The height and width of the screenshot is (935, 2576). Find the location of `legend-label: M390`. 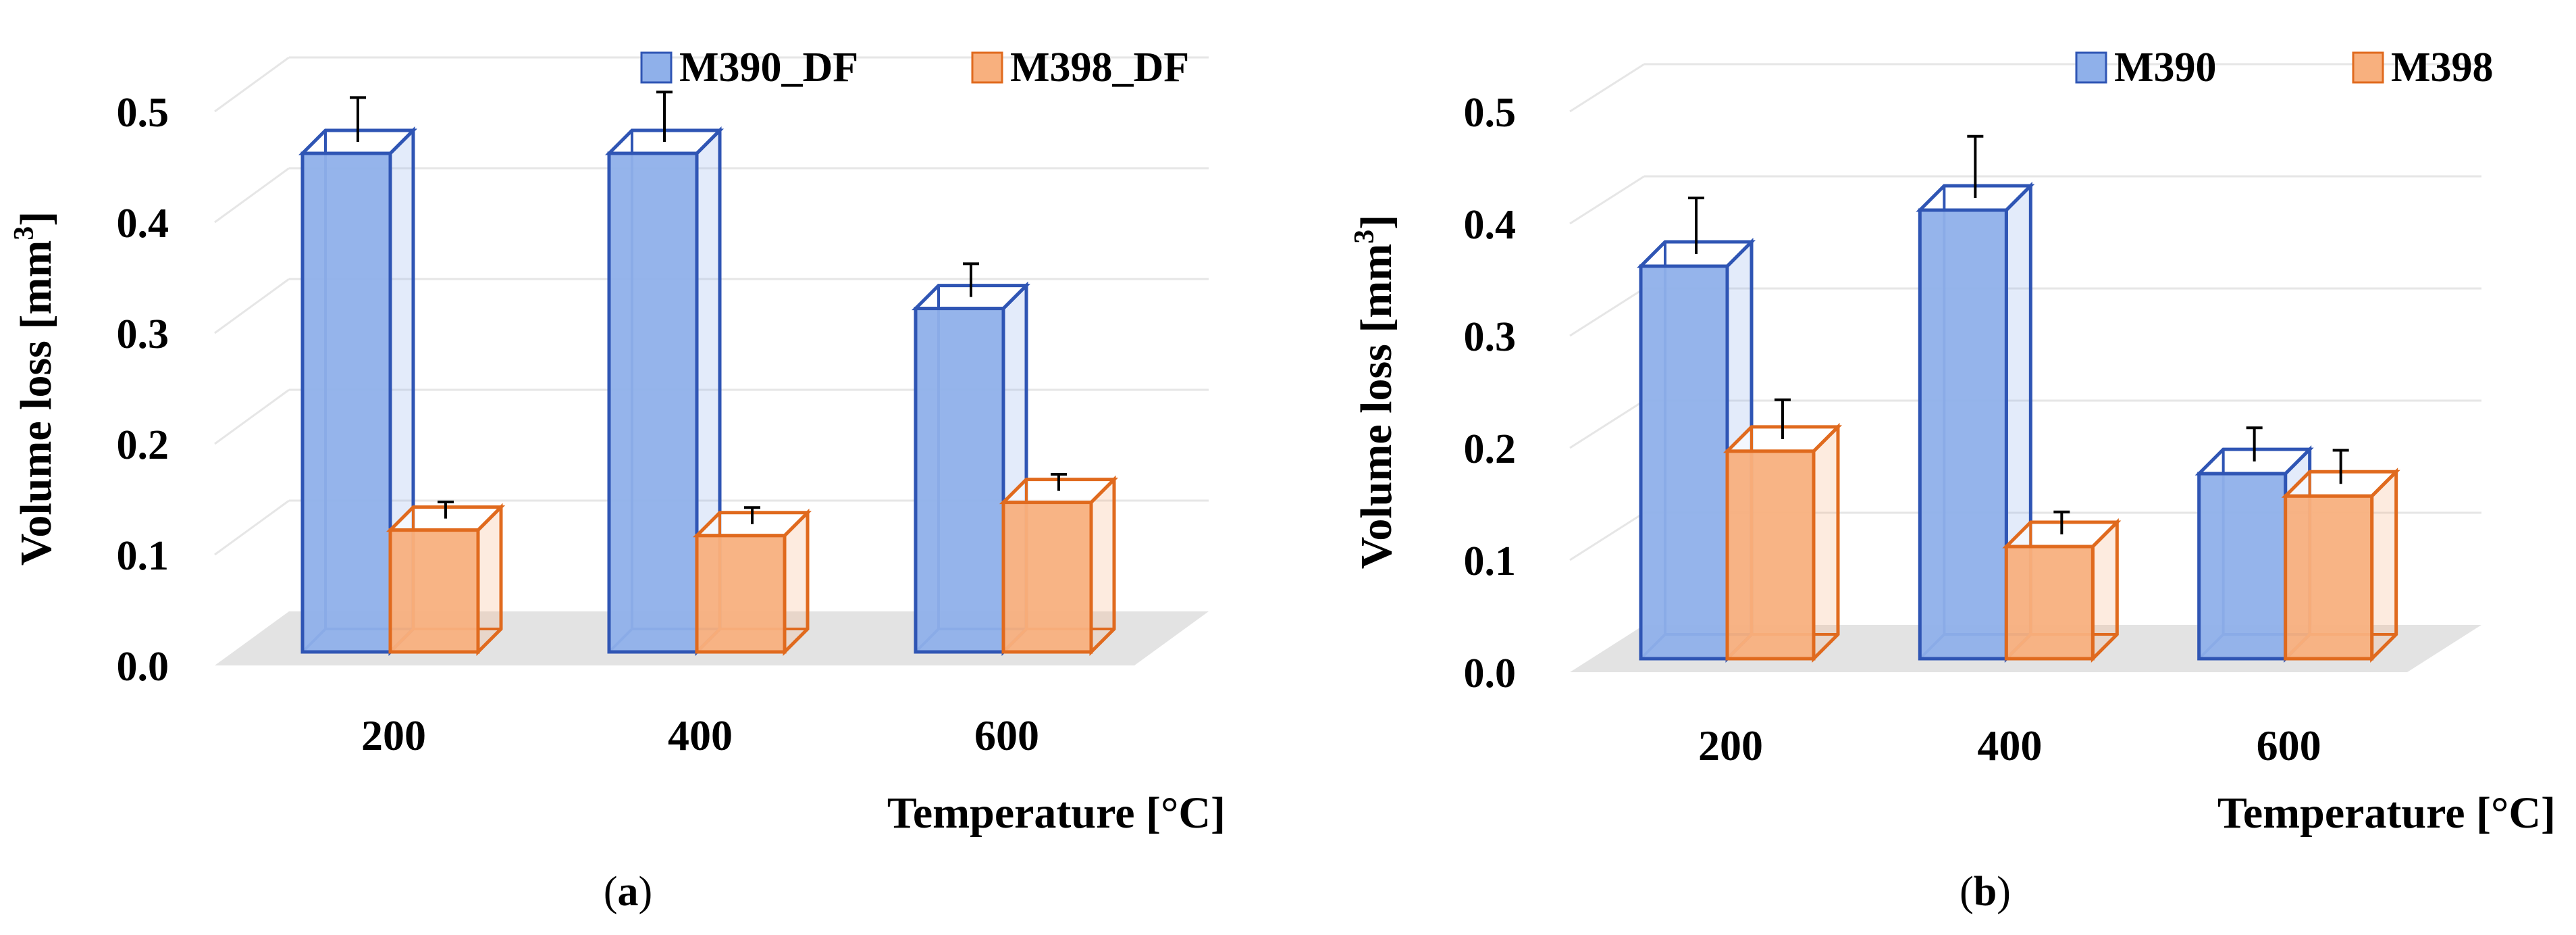

legend-label: M390 is located at coordinates (2165, 68).